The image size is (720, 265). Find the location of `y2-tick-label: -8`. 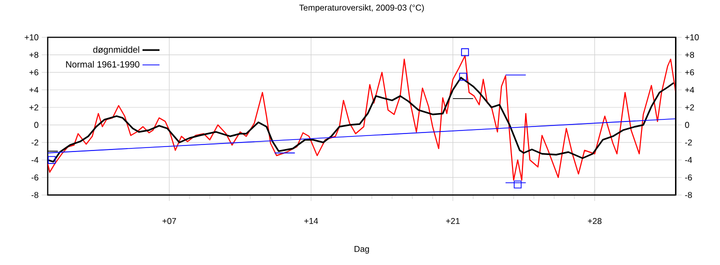

y2-tick-label: -8 is located at coordinates (688, 195).